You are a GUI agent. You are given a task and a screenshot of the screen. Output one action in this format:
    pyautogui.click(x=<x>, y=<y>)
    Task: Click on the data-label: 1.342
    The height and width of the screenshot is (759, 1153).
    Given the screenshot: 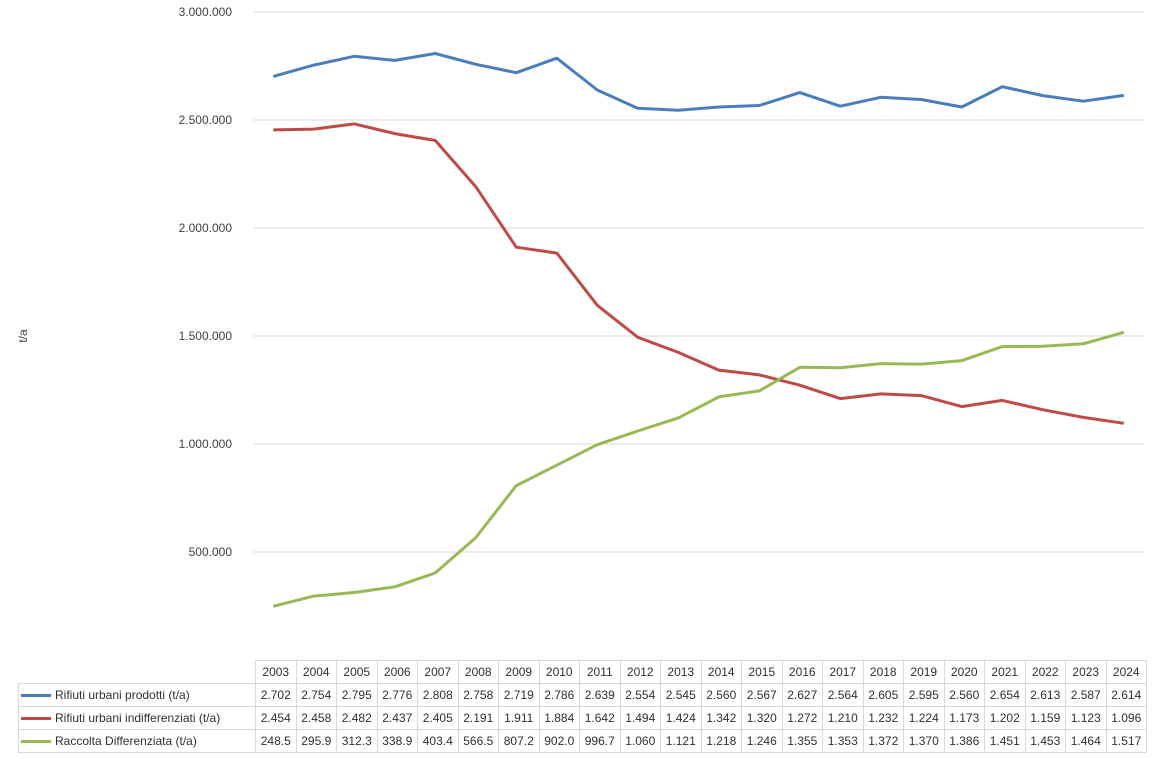 What is the action you would take?
    pyautogui.click(x=721, y=718)
    